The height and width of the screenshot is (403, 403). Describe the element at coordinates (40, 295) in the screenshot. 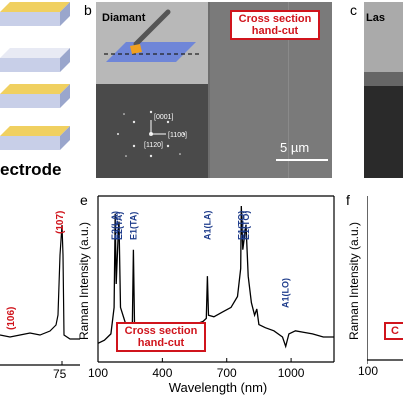

I see `panel-d-xrd-plot` at that location.